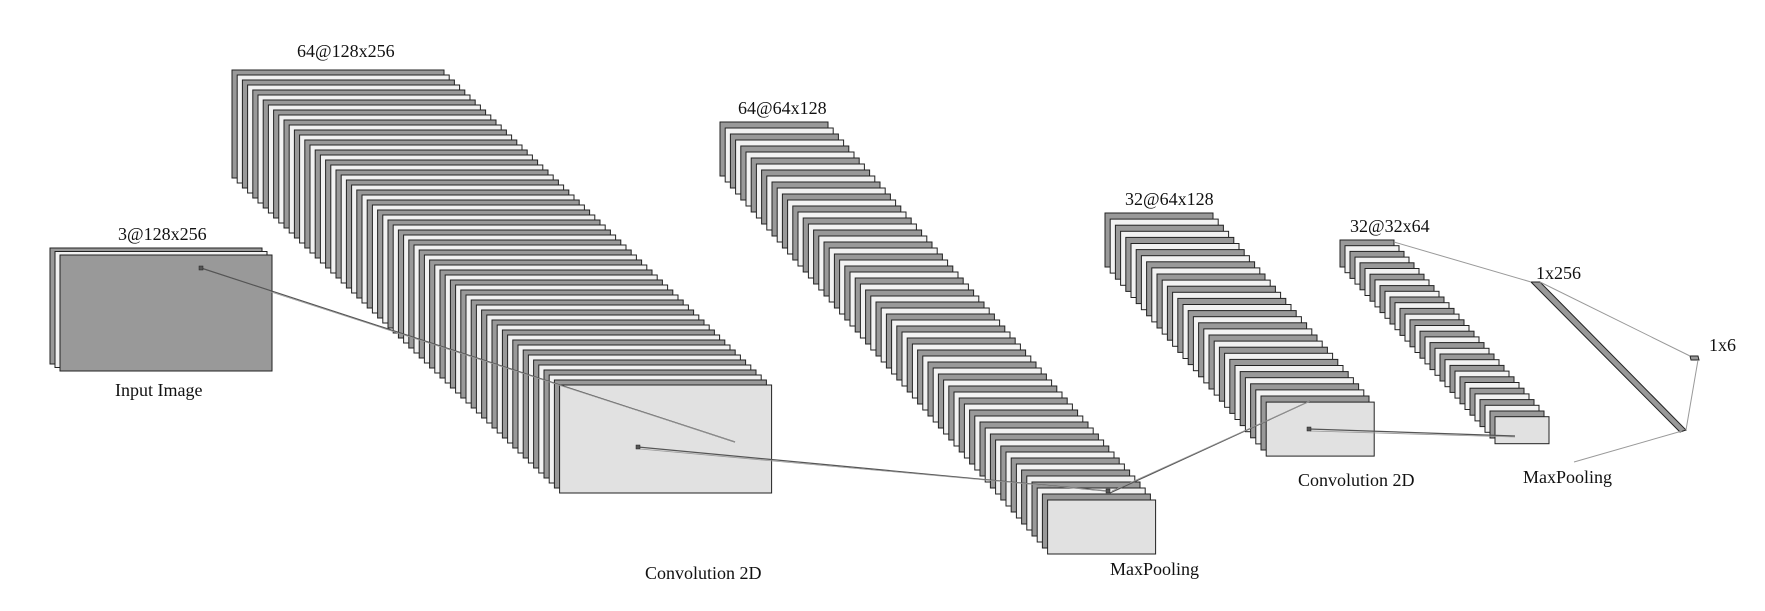 This screenshot has height=611, width=1765. What do you see at coordinates (469, 356) in the screenshot?
I see `input-to-conv1-connector` at bounding box center [469, 356].